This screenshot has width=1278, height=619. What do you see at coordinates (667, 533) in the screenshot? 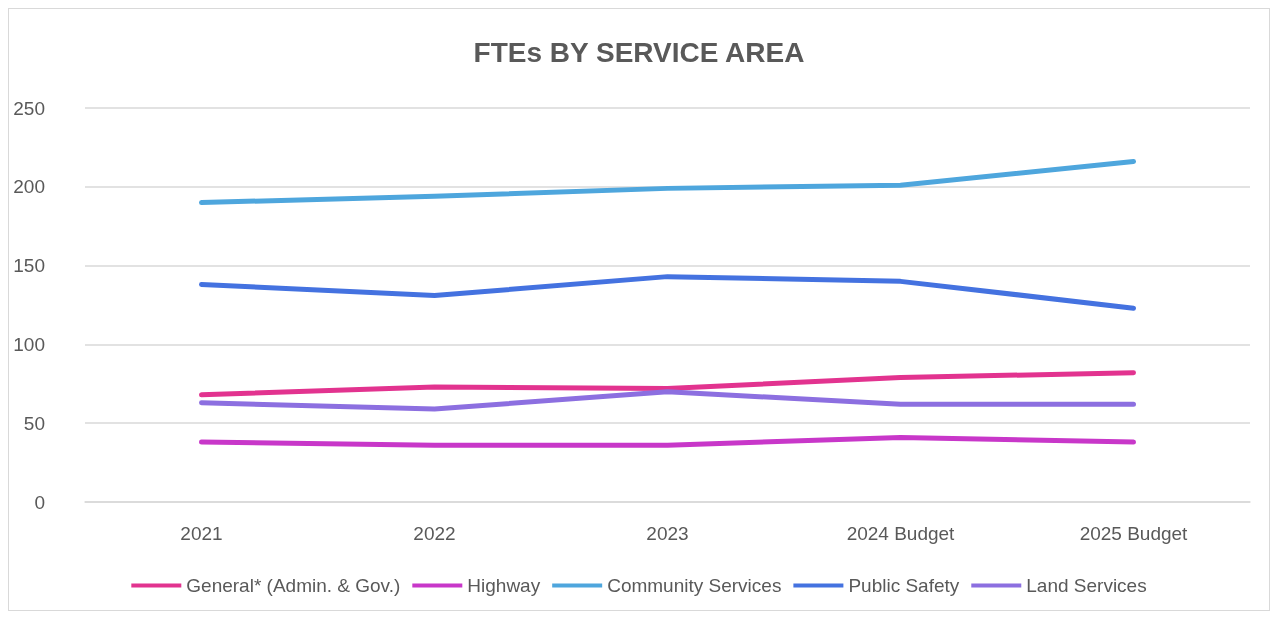
I see `x-tick-label: 2023` at bounding box center [667, 533].